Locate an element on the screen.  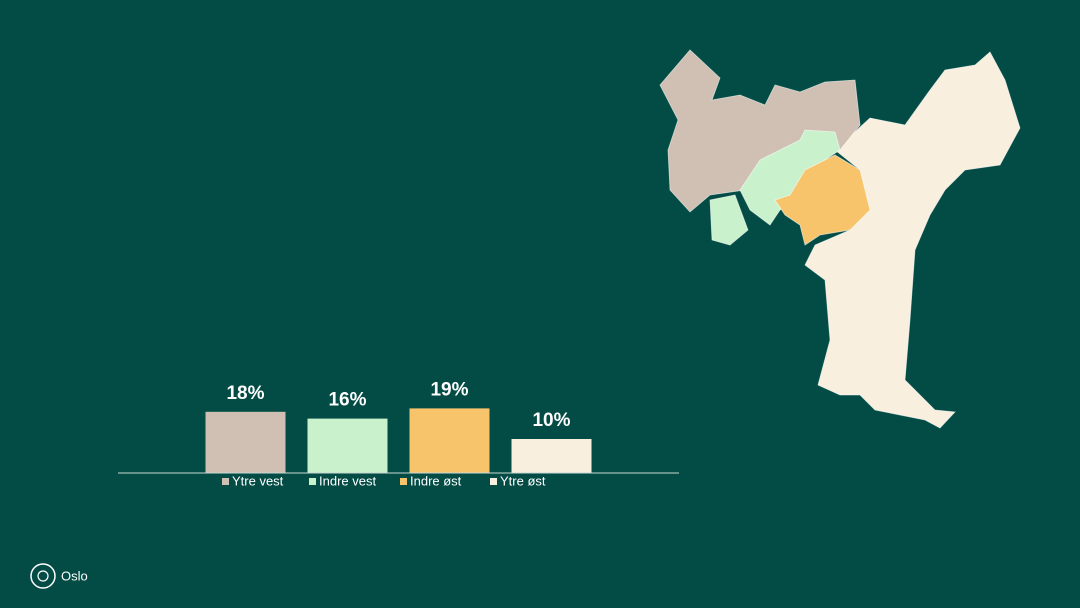
logo-emblem-inner is located at coordinates (43, 576).